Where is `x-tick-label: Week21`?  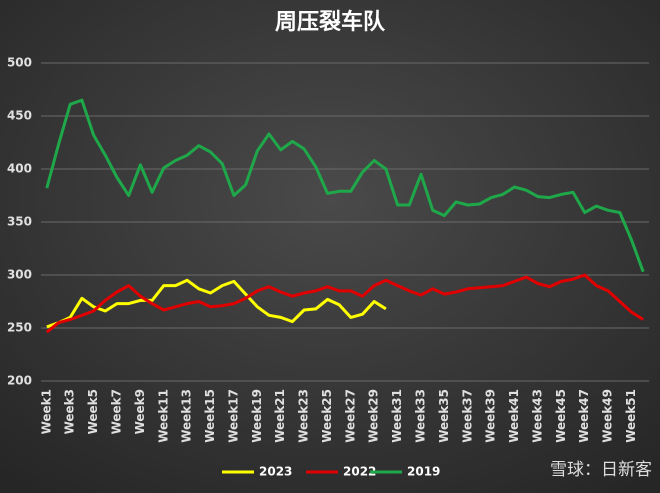 x-tick-label: Week21 is located at coordinates (280, 416).